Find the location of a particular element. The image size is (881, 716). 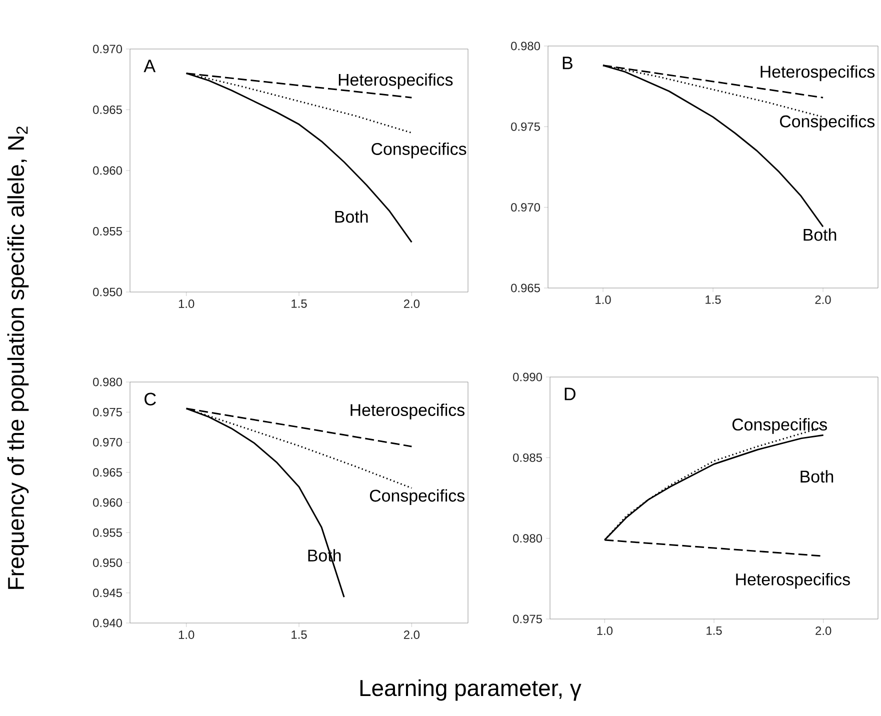

chart-title: C is located at coordinates (150, 399).